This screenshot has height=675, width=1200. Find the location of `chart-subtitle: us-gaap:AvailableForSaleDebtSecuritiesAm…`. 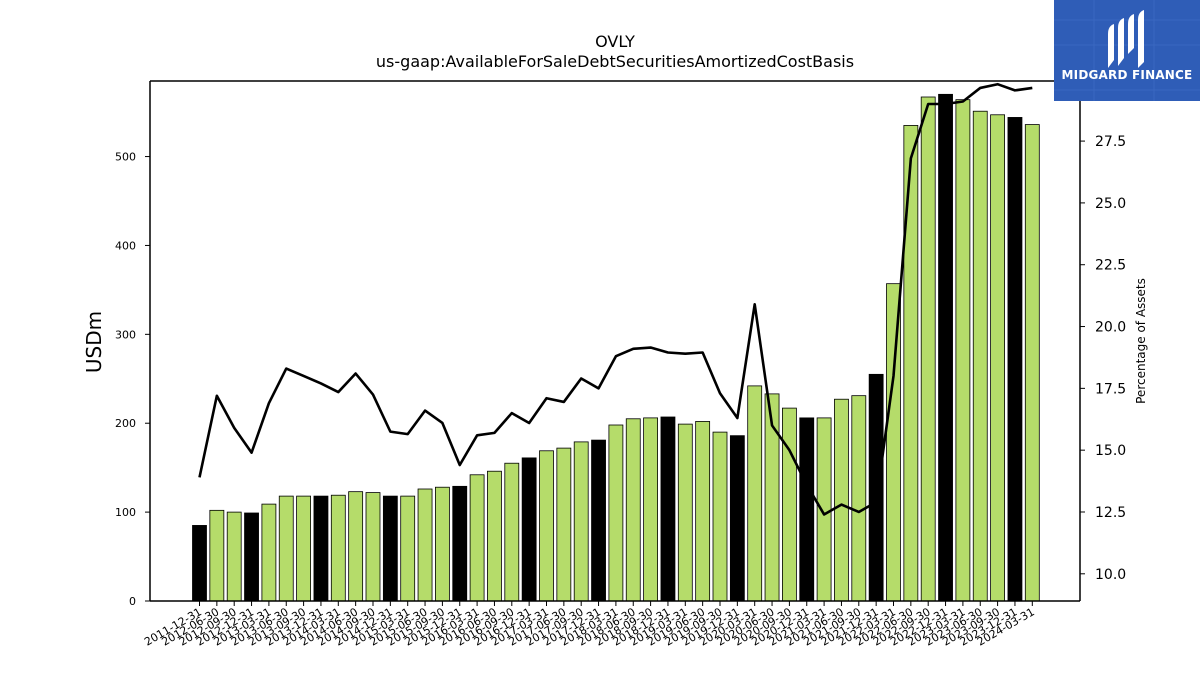

chart-subtitle: us-gaap:AvailableForSaleDebtSecuritiesAm… is located at coordinates (615, 61).